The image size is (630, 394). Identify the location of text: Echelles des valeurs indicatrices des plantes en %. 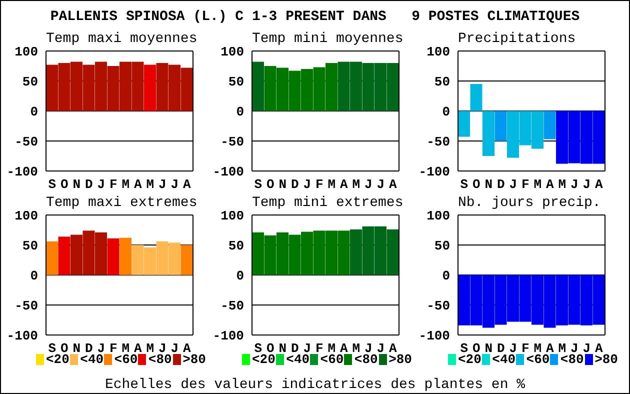
(315, 385).